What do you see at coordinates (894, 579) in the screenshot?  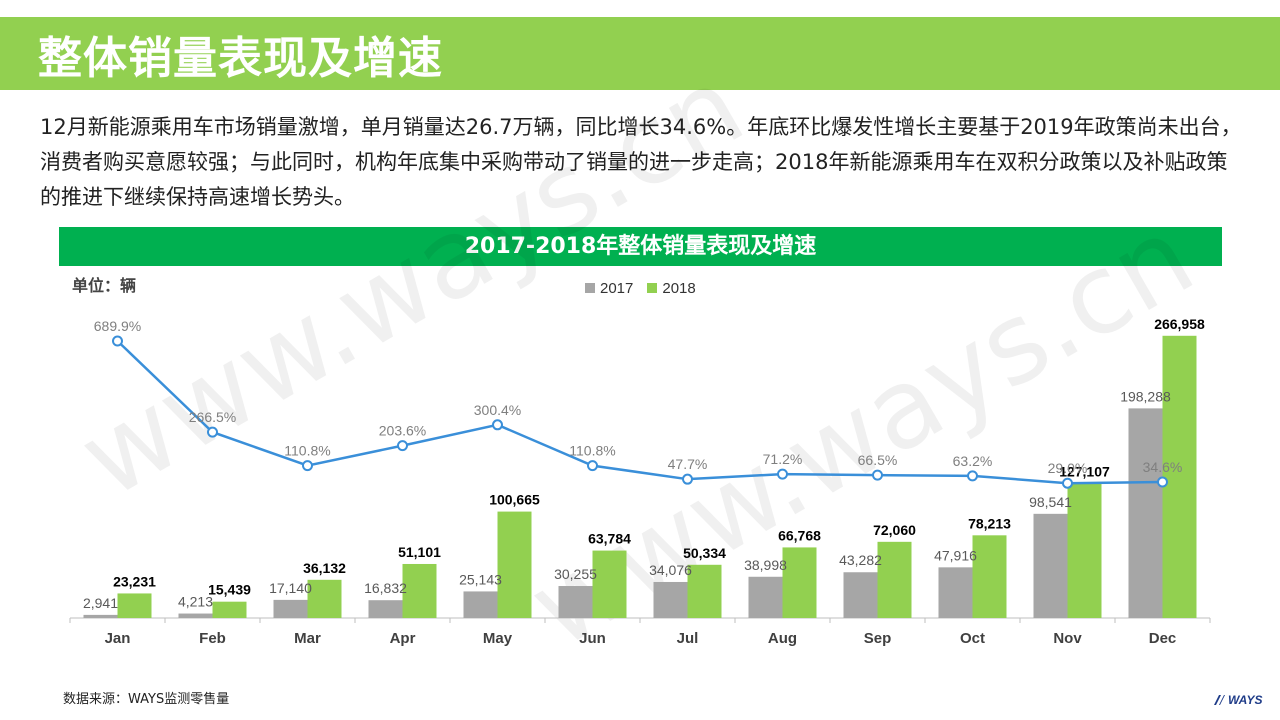 I see `bar-2018-sep` at bounding box center [894, 579].